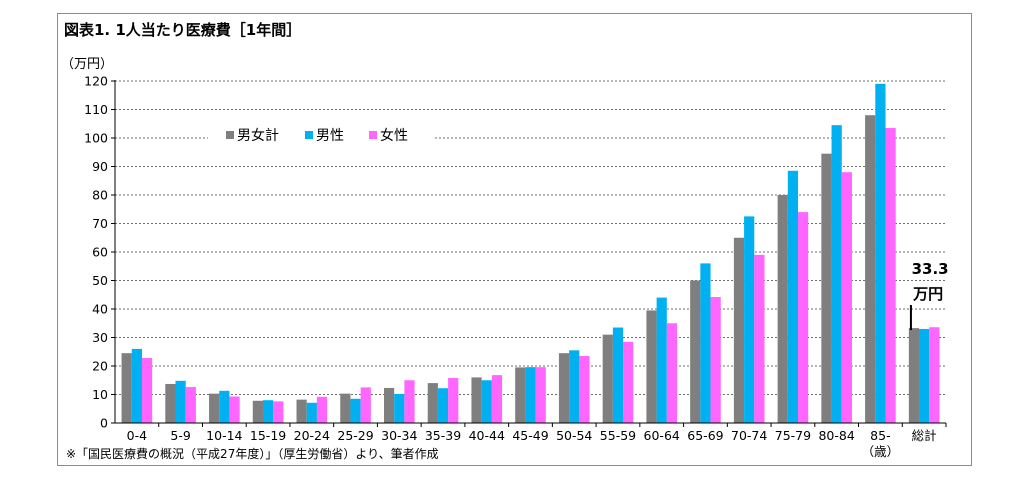  Describe the element at coordinates (224, 406) in the screenshot. I see `bar-男性-10-14` at that location.